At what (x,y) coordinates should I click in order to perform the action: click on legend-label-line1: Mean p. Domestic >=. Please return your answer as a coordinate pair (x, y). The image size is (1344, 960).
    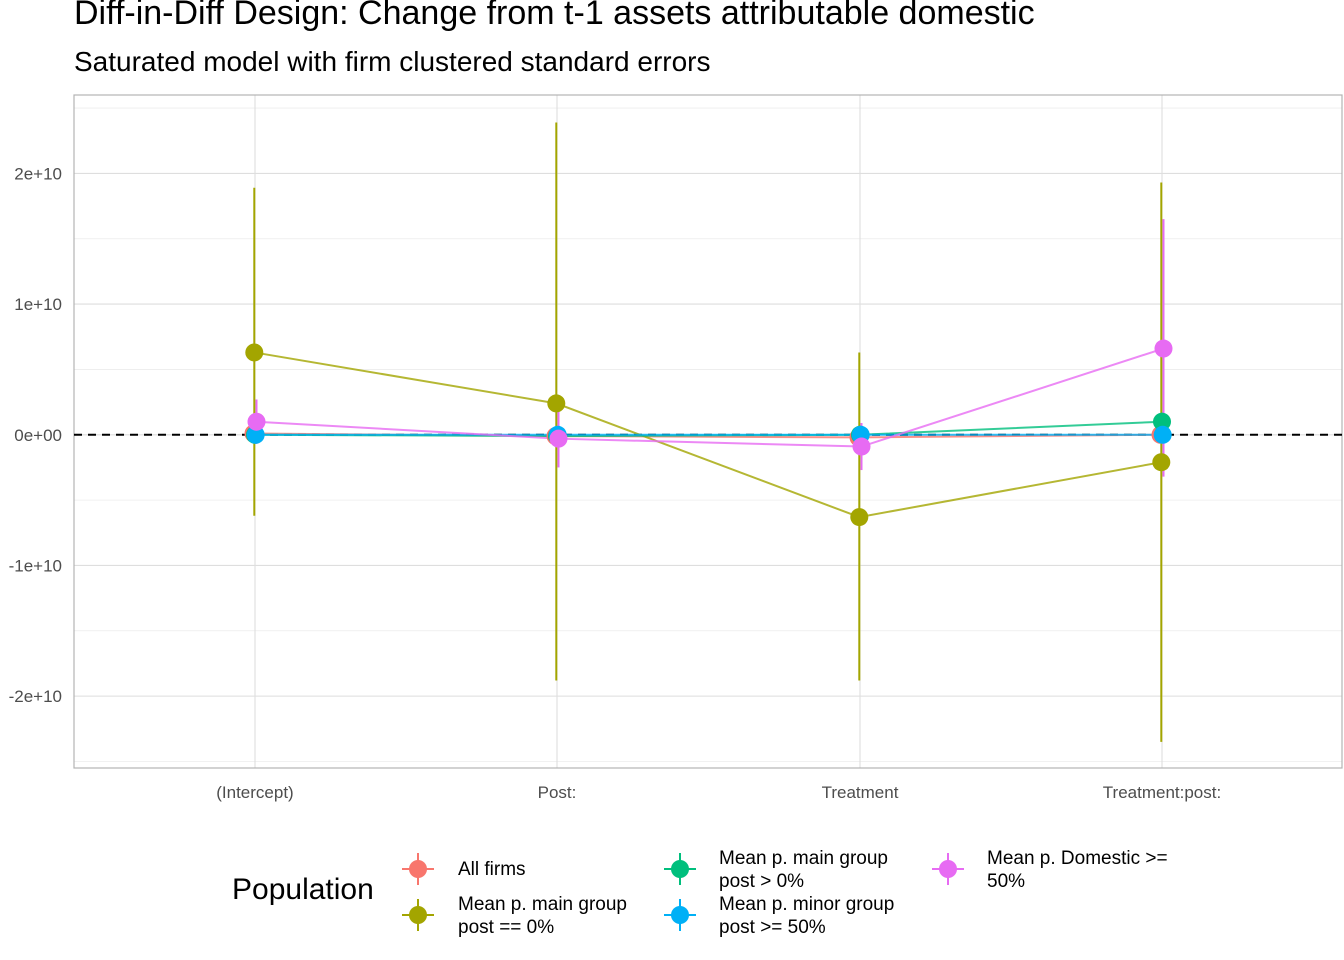
    Looking at the image, I should click on (1077, 858).